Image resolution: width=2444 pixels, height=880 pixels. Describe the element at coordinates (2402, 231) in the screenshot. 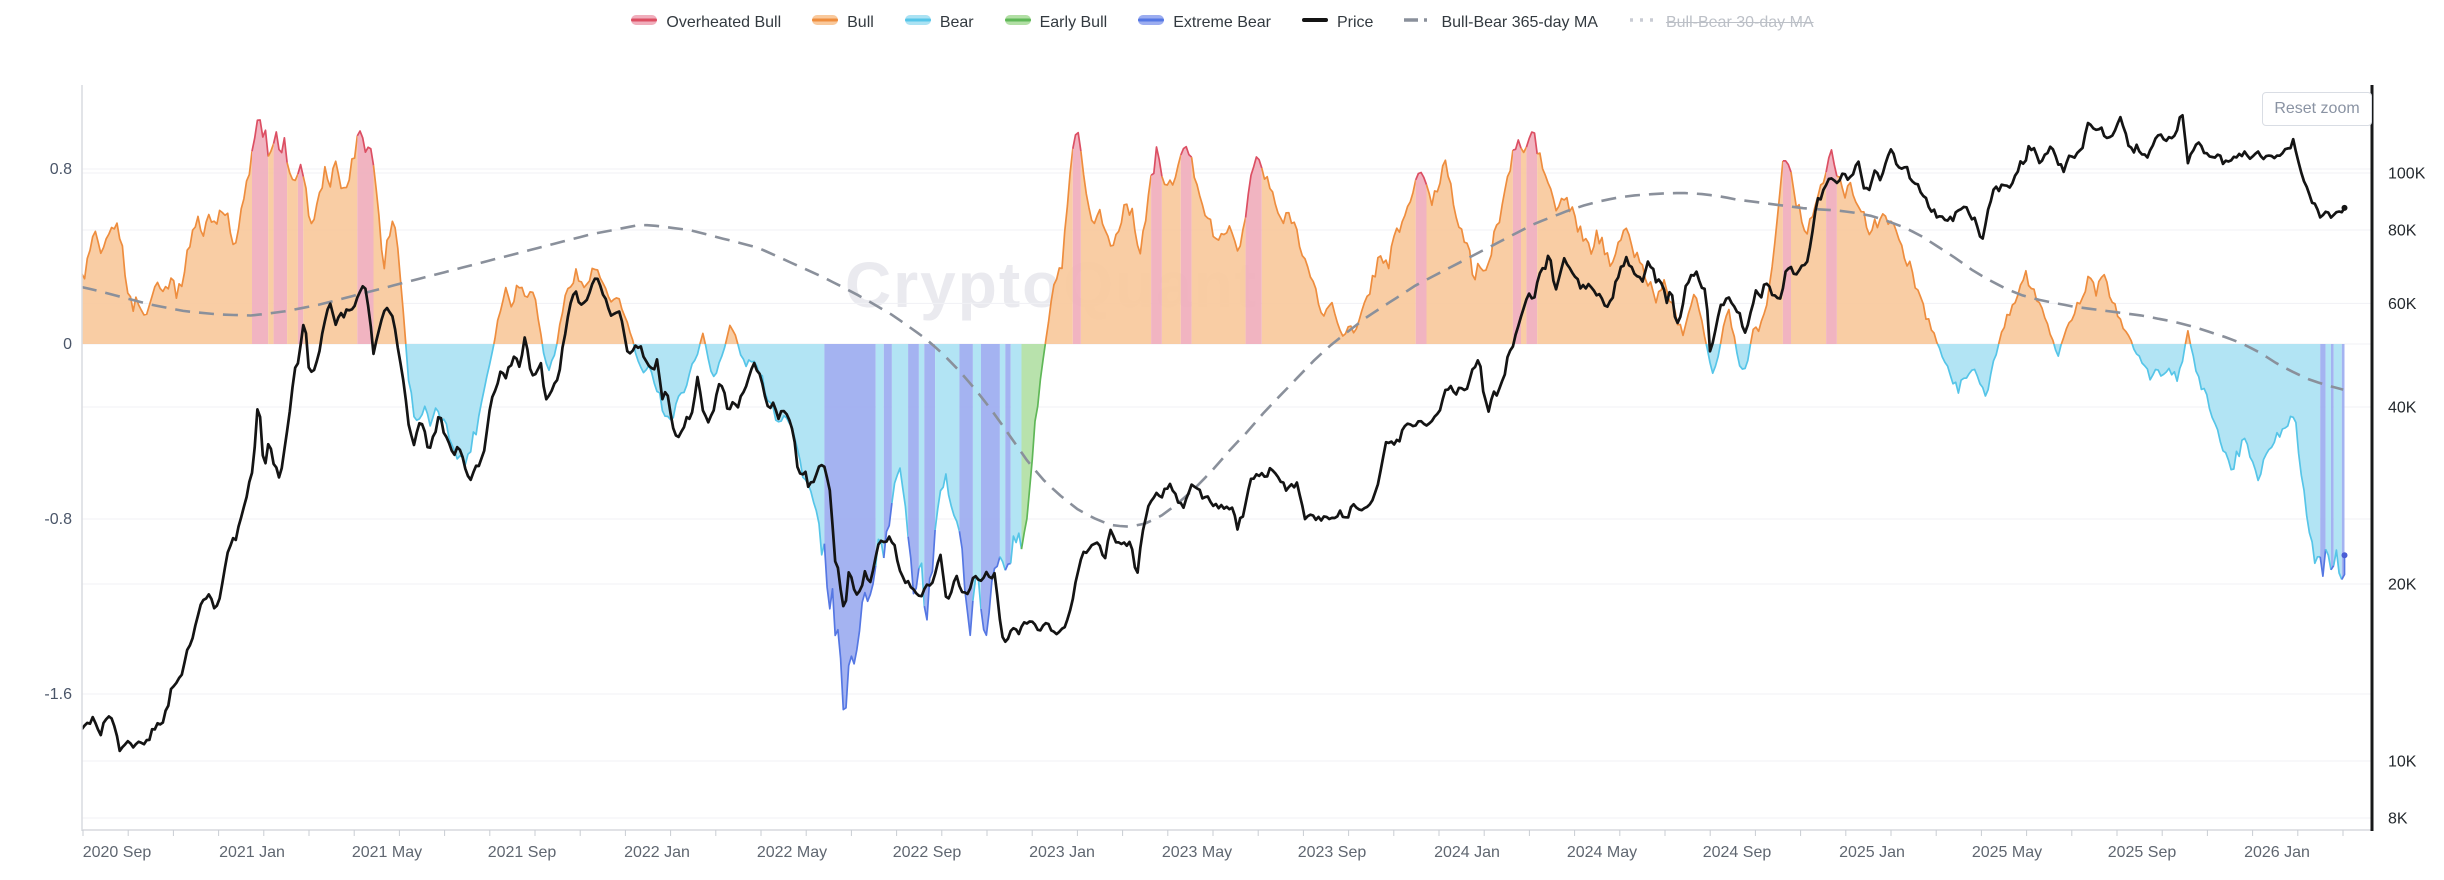

I see `right-axis-label: 80K` at that location.